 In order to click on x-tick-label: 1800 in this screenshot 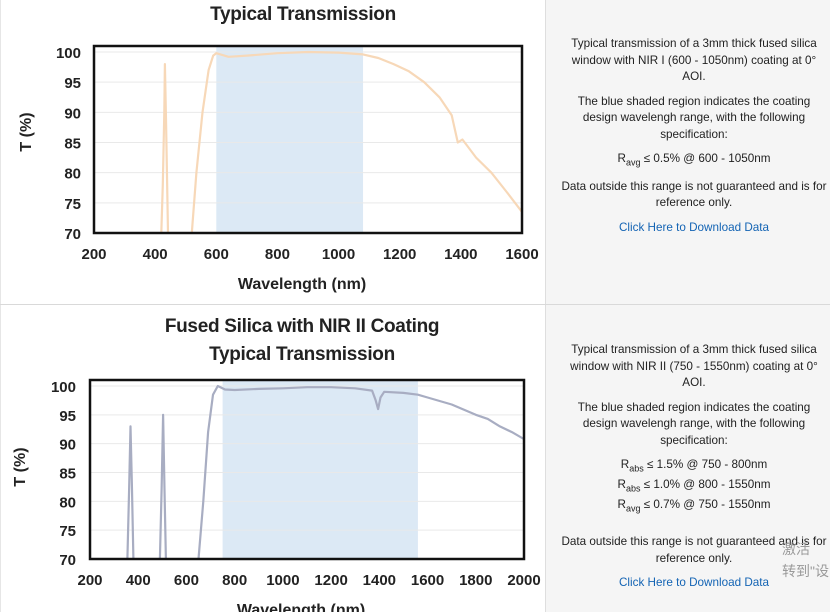, I will do `click(475, 580)`.